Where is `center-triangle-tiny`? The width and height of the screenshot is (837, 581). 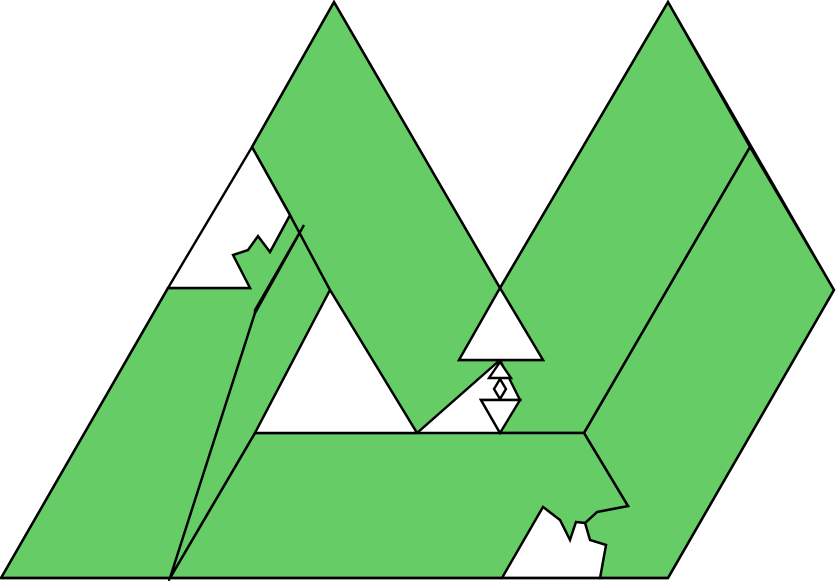 center-triangle-tiny is located at coordinates (500, 417).